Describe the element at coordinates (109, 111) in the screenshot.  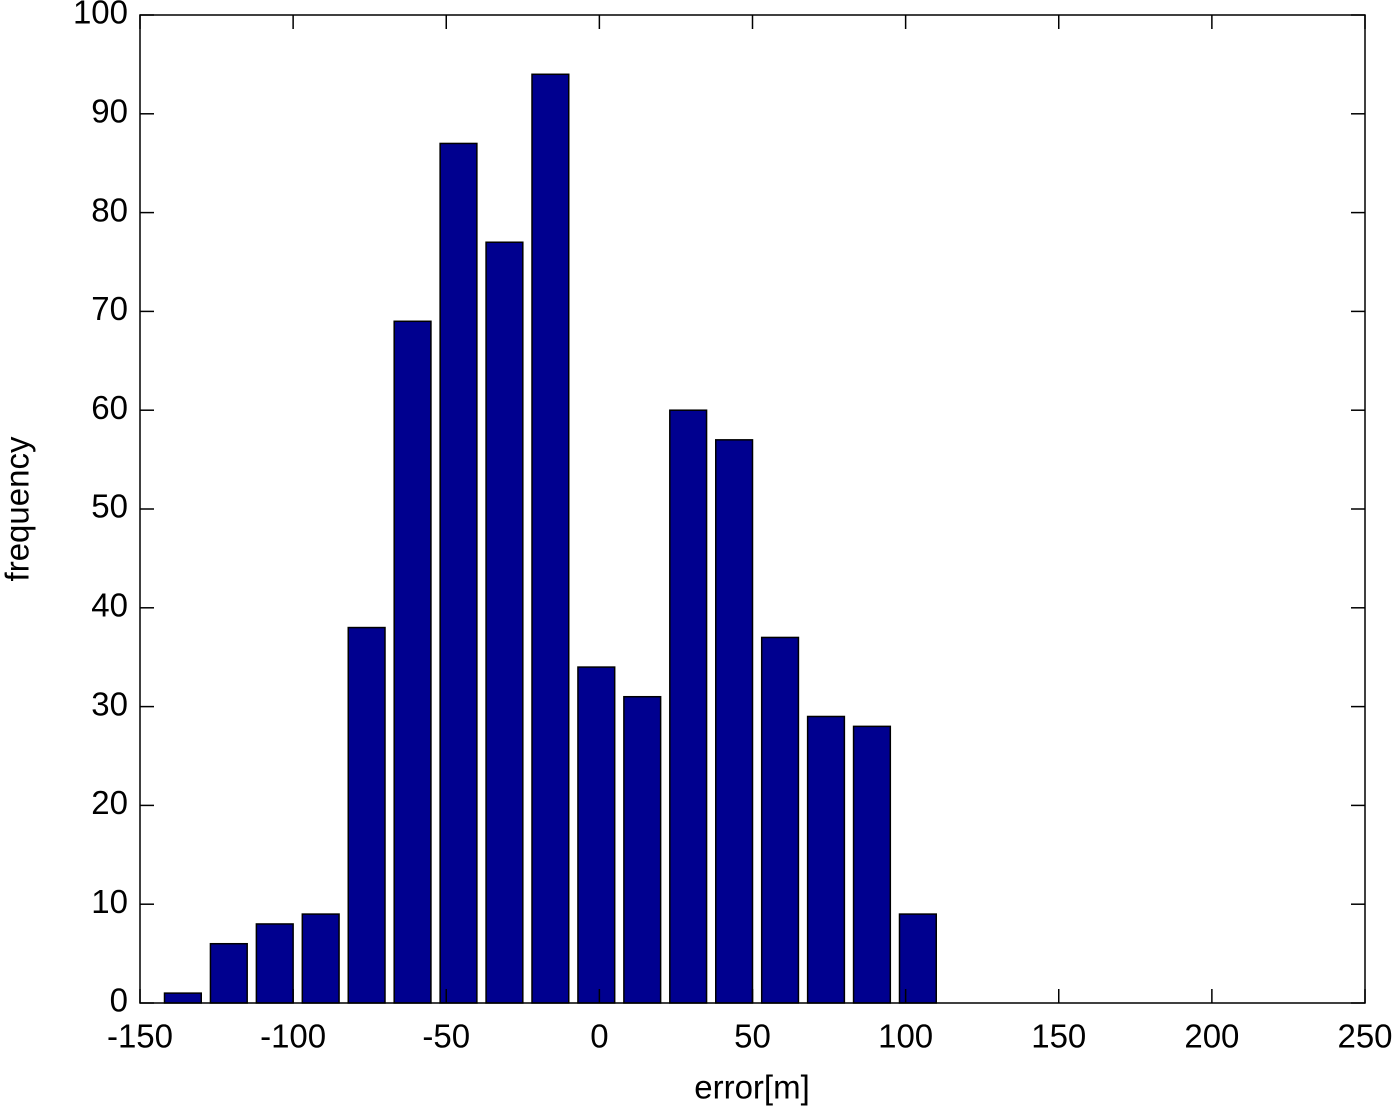
I see `y-tick-label: 90` at that location.